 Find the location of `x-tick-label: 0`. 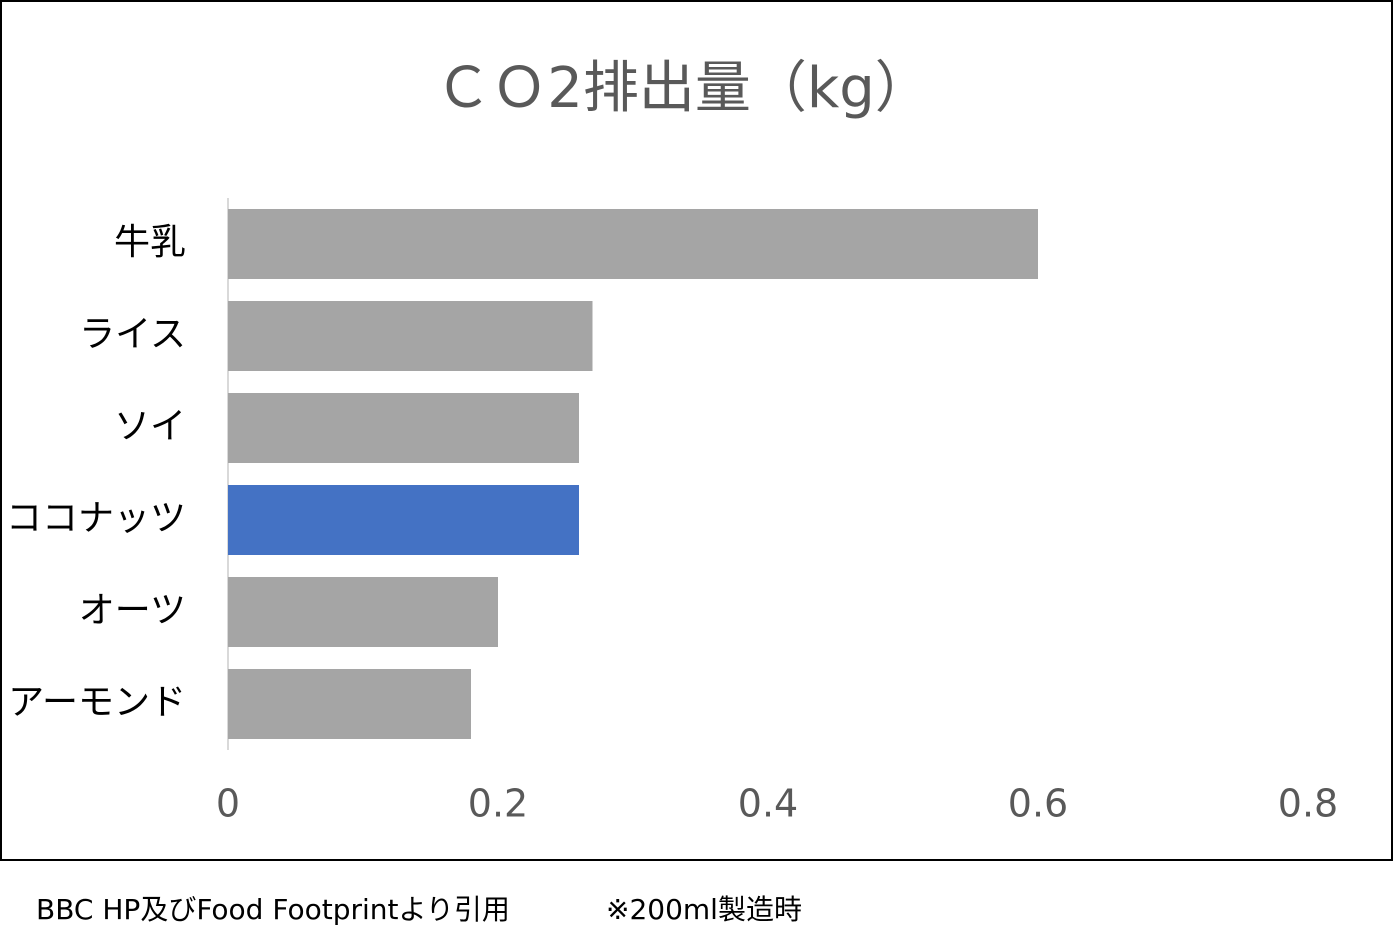

x-tick-label: 0 is located at coordinates (228, 804).